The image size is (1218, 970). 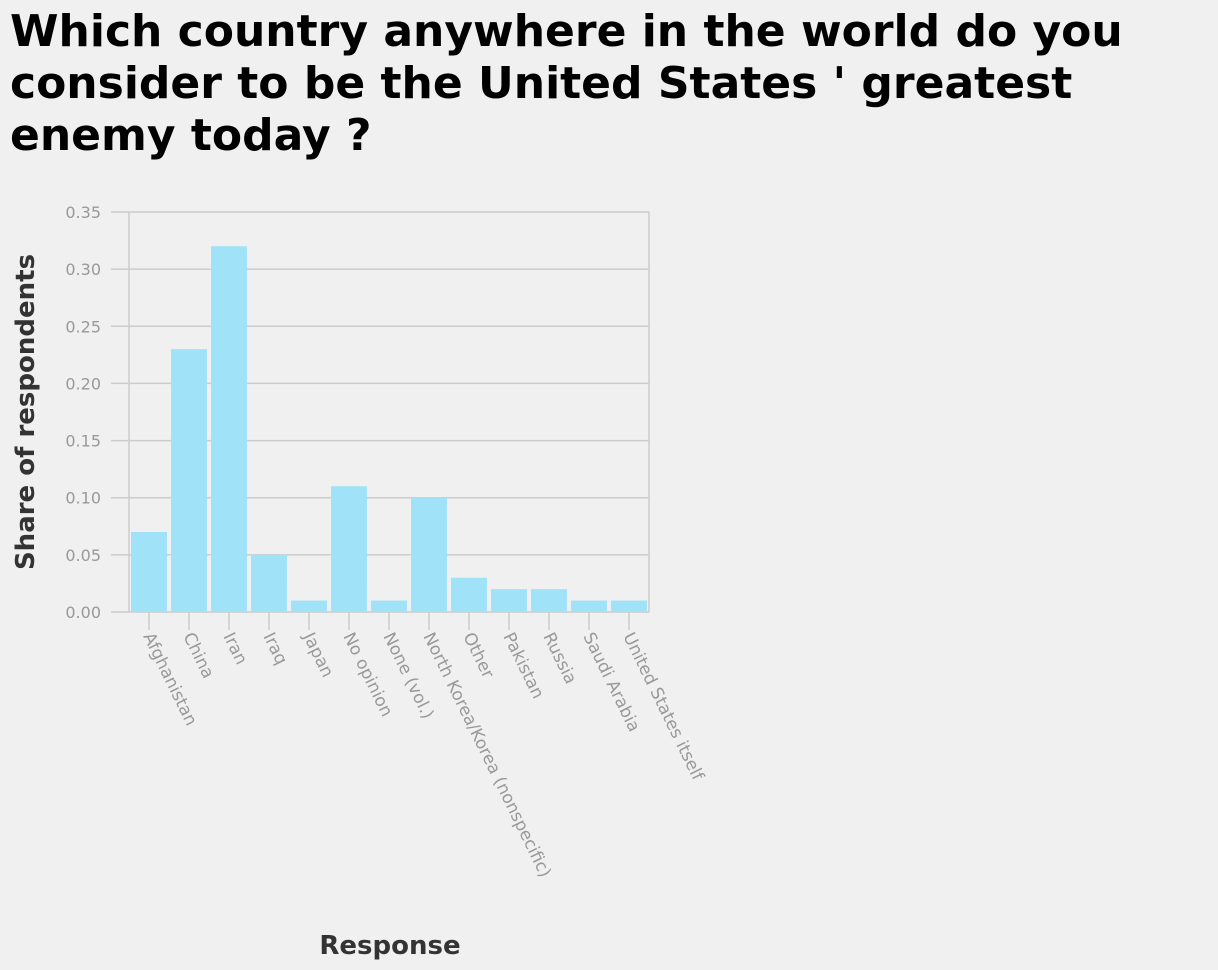 What do you see at coordinates (317, 655) in the screenshot?
I see `x-tick-label: Japan` at bounding box center [317, 655].